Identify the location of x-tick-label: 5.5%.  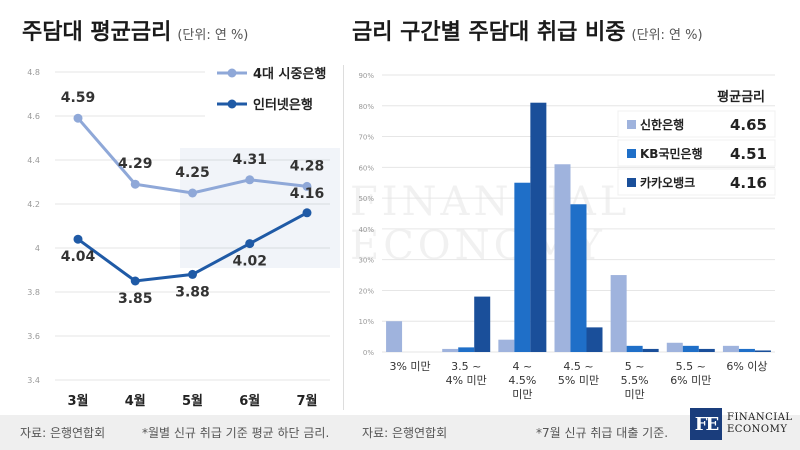
(635, 380).